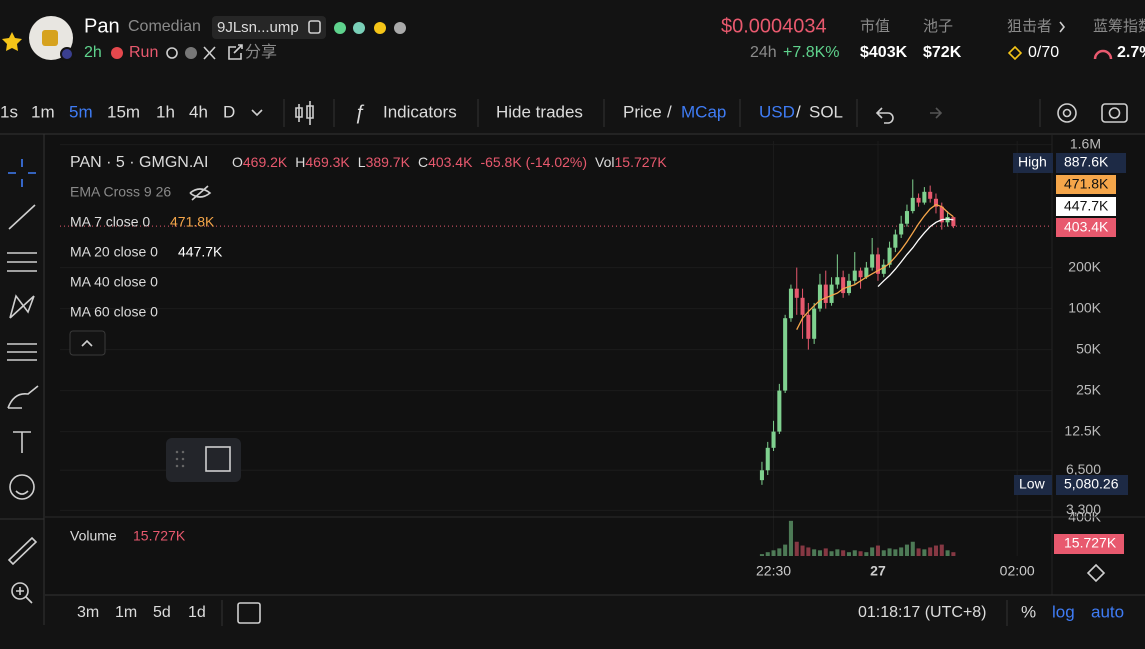 This screenshot has height=649, width=1145. What do you see at coordinates (22, 551) in the screenshot?
I see `ruler-tool` at bounding box center [22, 551].